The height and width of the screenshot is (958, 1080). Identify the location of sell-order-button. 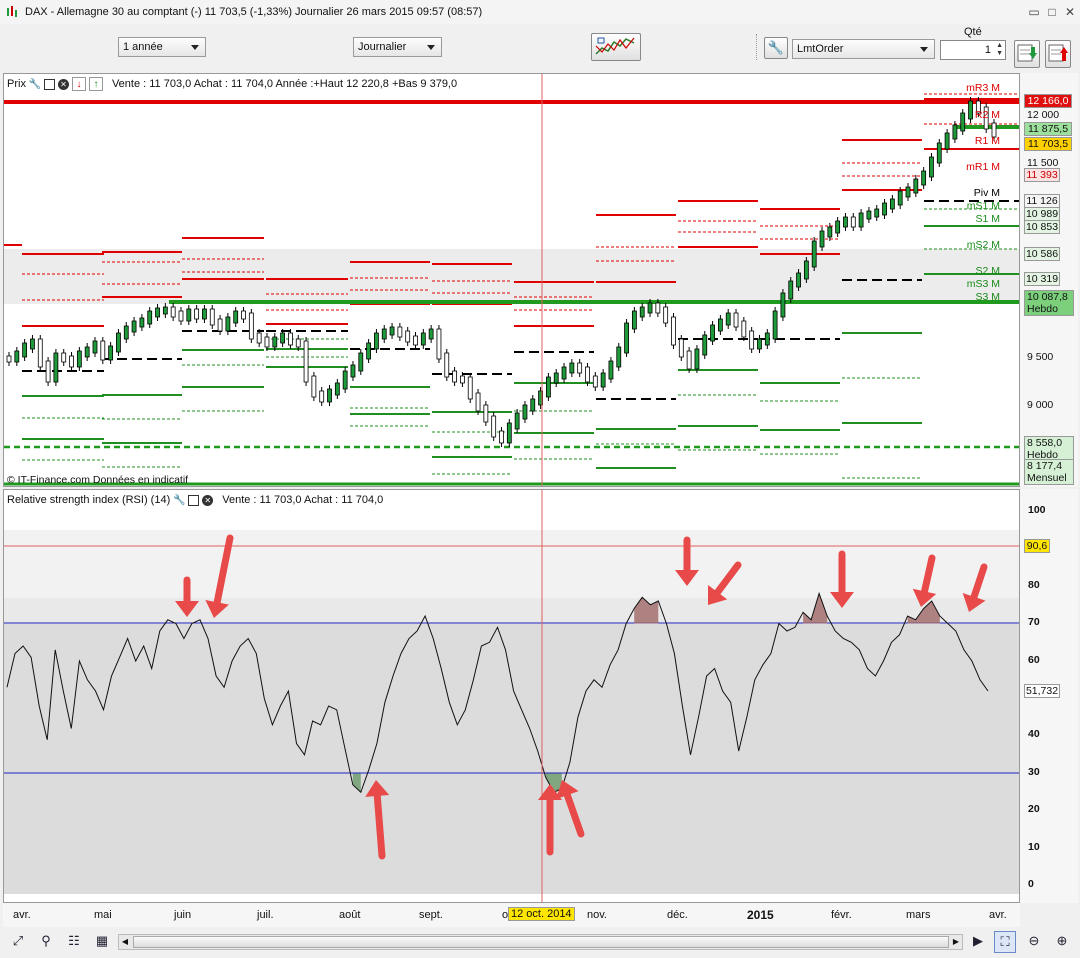
(1058, 54).